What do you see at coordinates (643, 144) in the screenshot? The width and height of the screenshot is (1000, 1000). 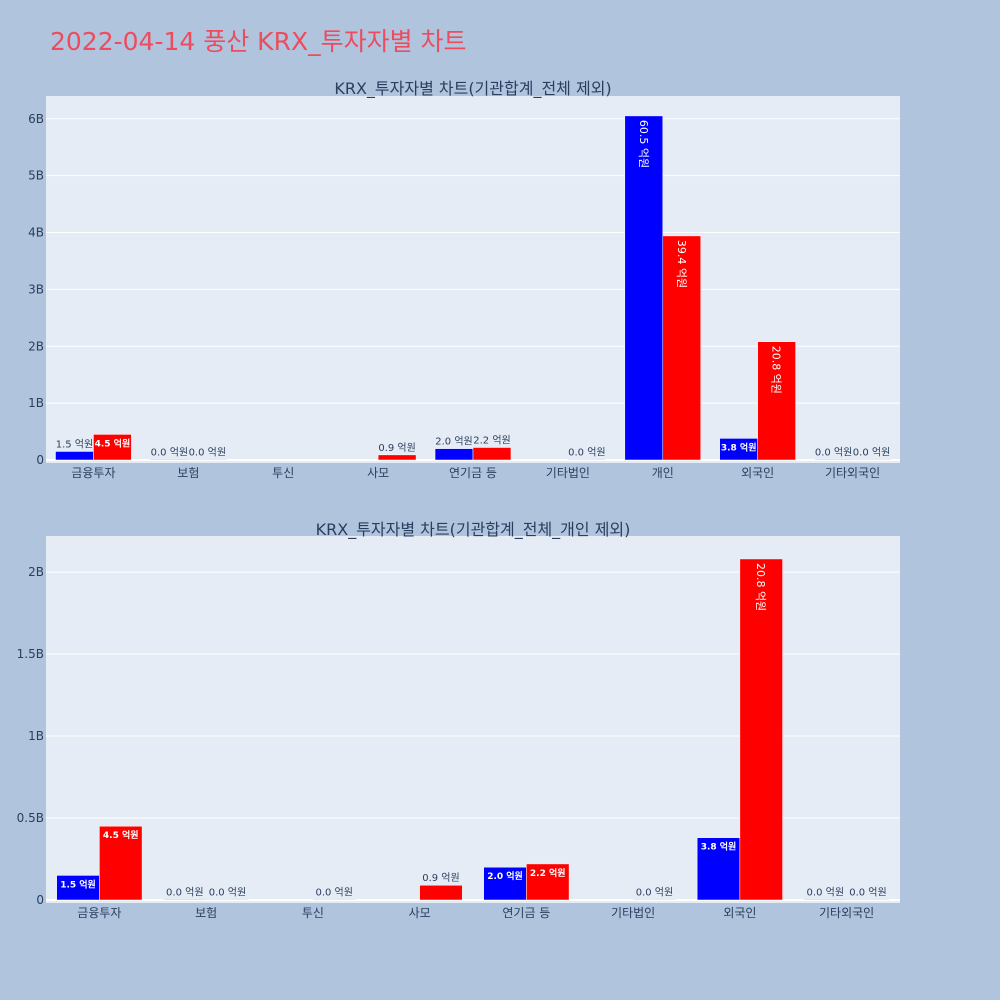 I see `data-label: 60.5 억원` at bounding box center [643, 144].